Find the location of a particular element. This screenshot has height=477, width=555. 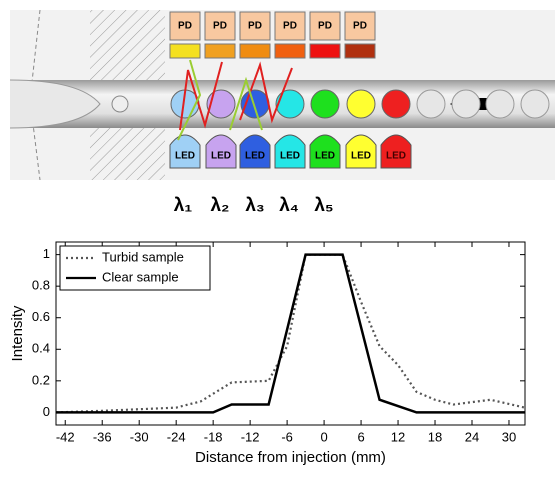

y-tick-label: 0.4 is located at coordinates (41, 348).